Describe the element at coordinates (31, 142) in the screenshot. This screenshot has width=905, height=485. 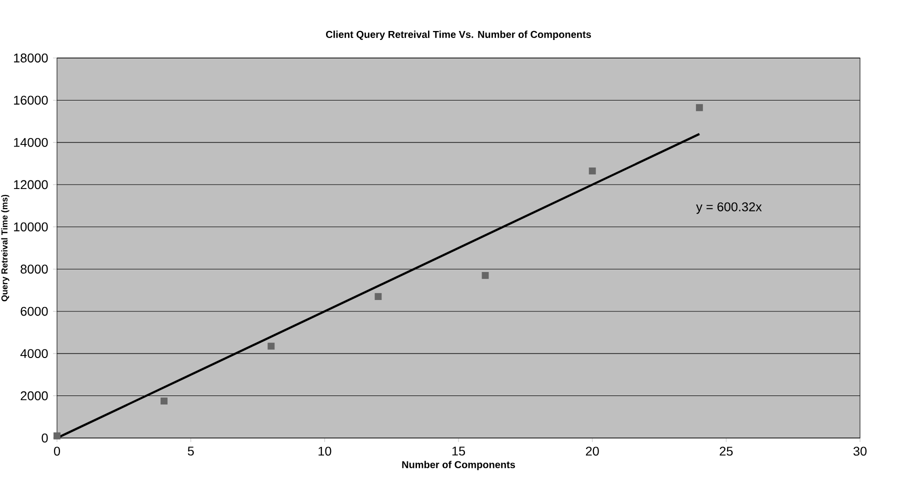
I see `y-tick-label: 14000` at that location.